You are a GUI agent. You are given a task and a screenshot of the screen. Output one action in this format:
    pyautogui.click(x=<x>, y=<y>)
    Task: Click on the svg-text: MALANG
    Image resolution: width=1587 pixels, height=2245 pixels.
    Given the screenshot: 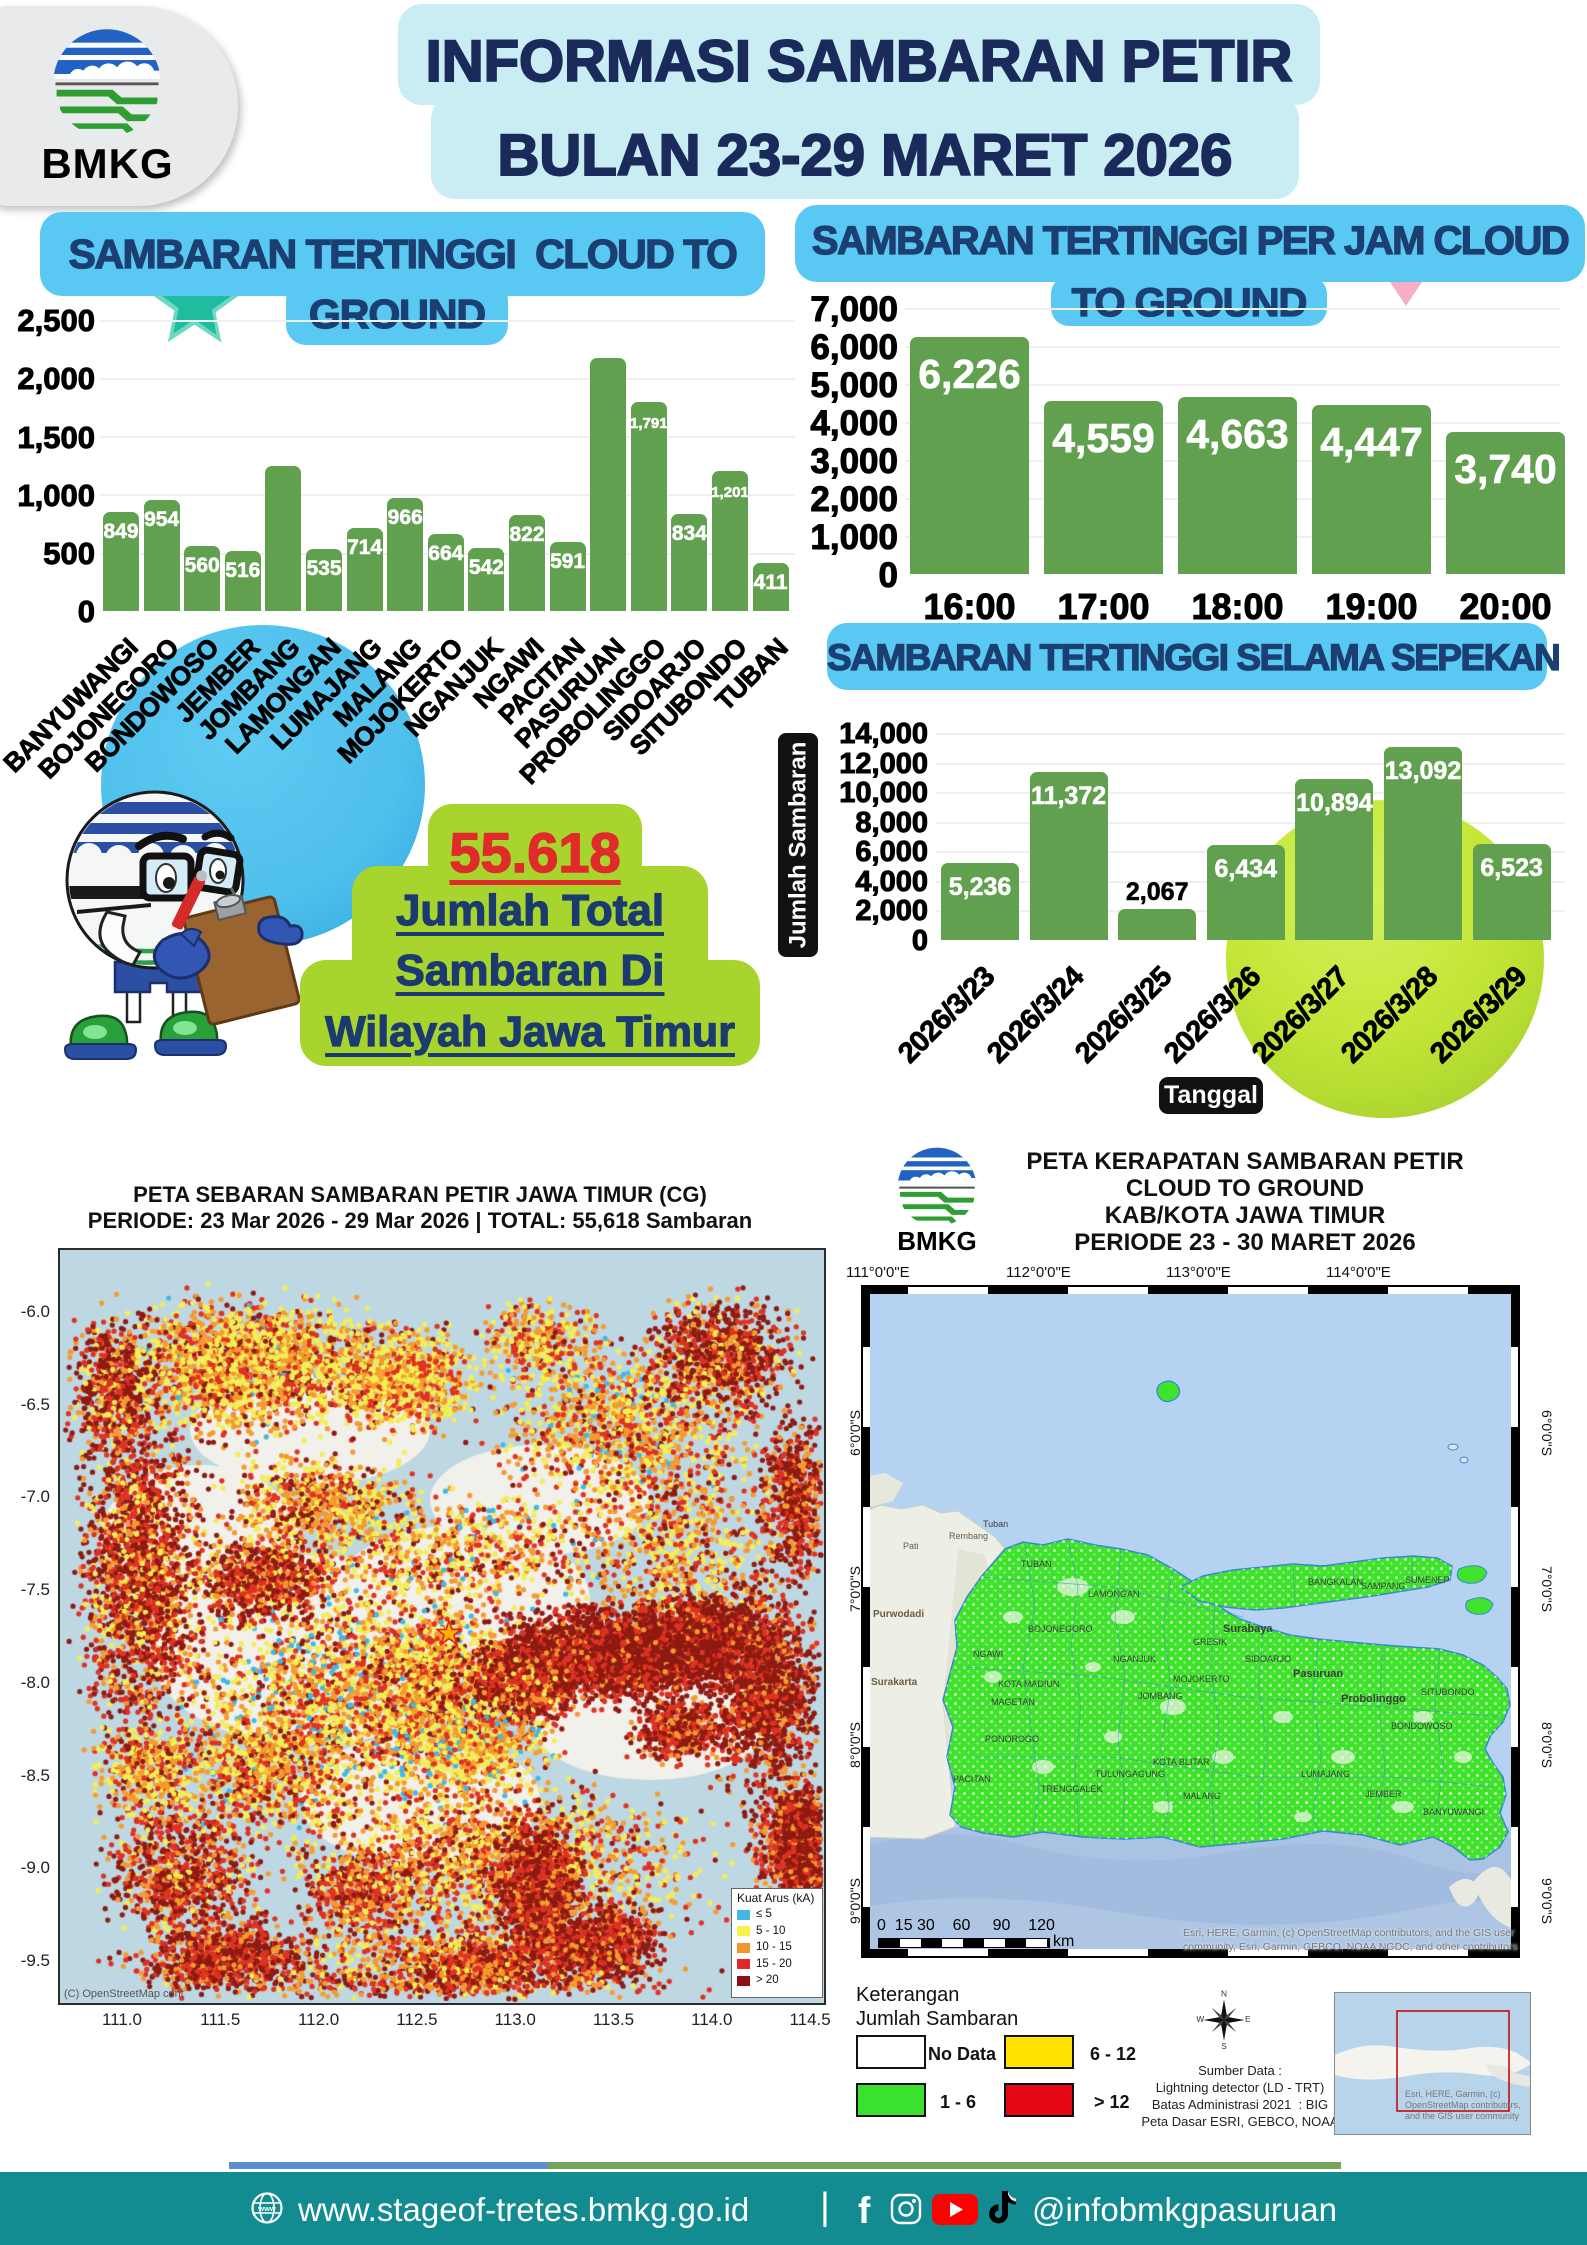 What is the action you would take?
    pyautogui.click(x=1202, y=1796)
    